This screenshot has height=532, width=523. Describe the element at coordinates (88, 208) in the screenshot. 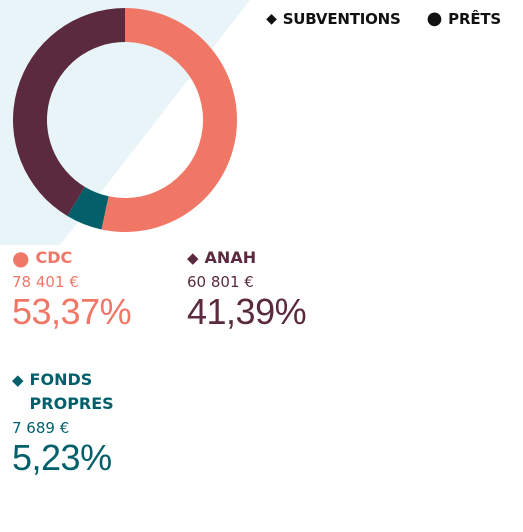

I see `donut-slice-fonds-propres` at that location.